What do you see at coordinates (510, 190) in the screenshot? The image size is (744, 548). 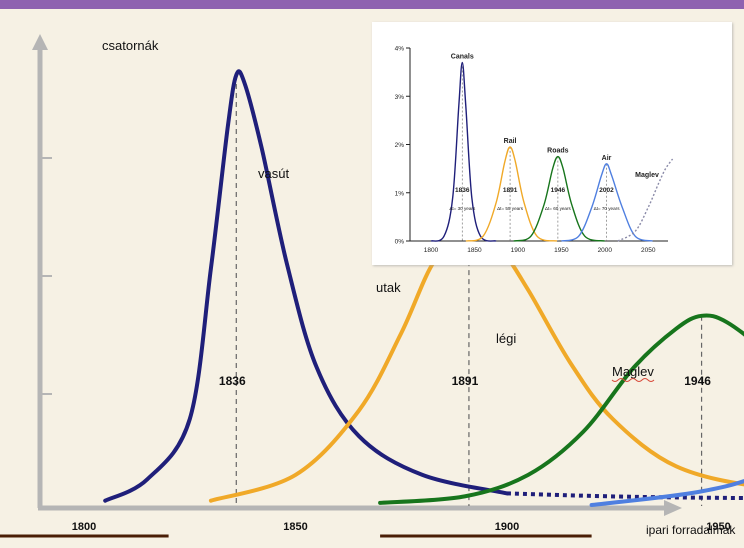 I see `inset-peak-year-rail: 1891` at bounding box center [510, 190].